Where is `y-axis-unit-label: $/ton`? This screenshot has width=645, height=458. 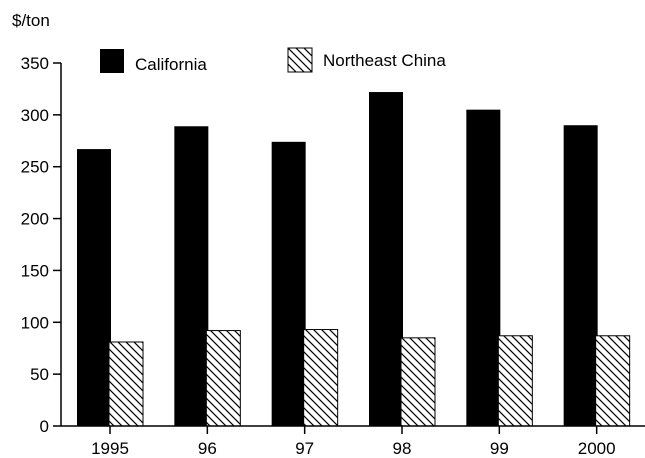 y-axis-unit-label: $/ton is located at coordinates (31, 20).